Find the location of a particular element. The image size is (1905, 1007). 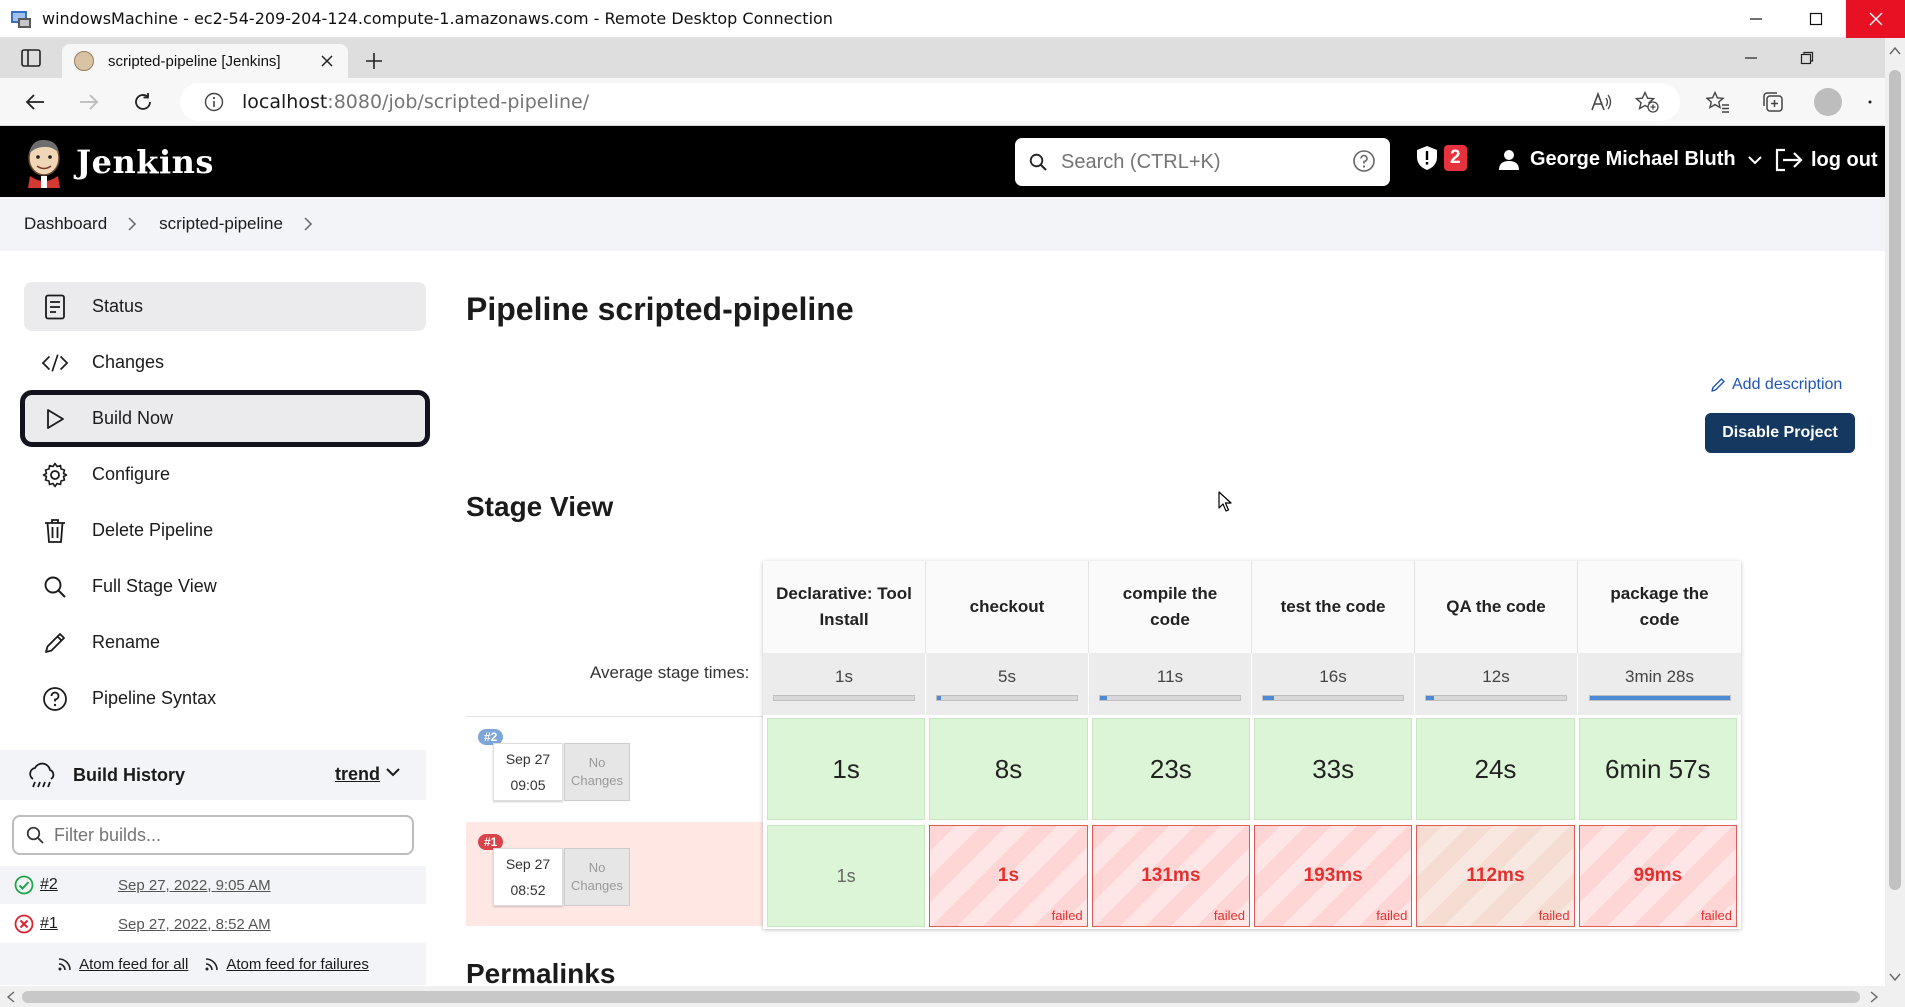

sidebar-item-pipeline-syntax: Pipeline Syntax is located at coordinates (225, 698).